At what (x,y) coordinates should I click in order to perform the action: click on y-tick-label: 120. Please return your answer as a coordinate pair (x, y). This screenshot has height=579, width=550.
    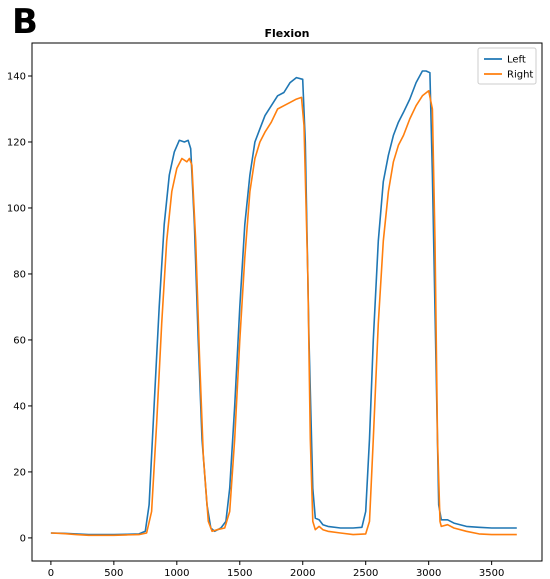
    Looking at the image, I should click on (16, 142).